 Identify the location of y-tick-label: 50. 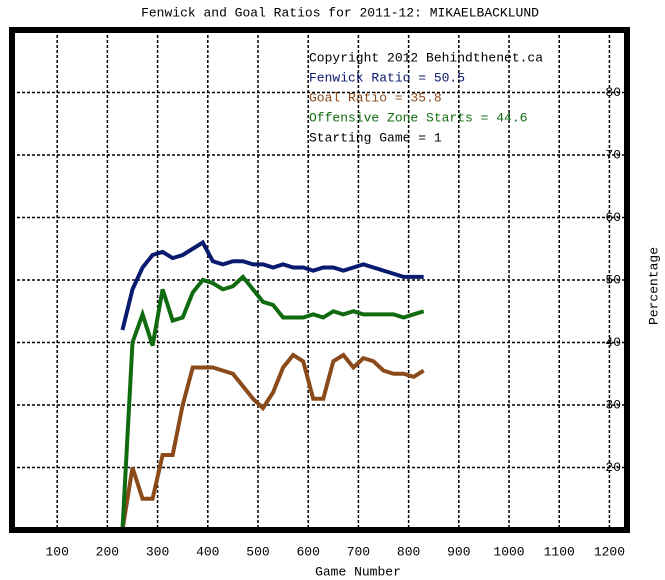
(613, 279).